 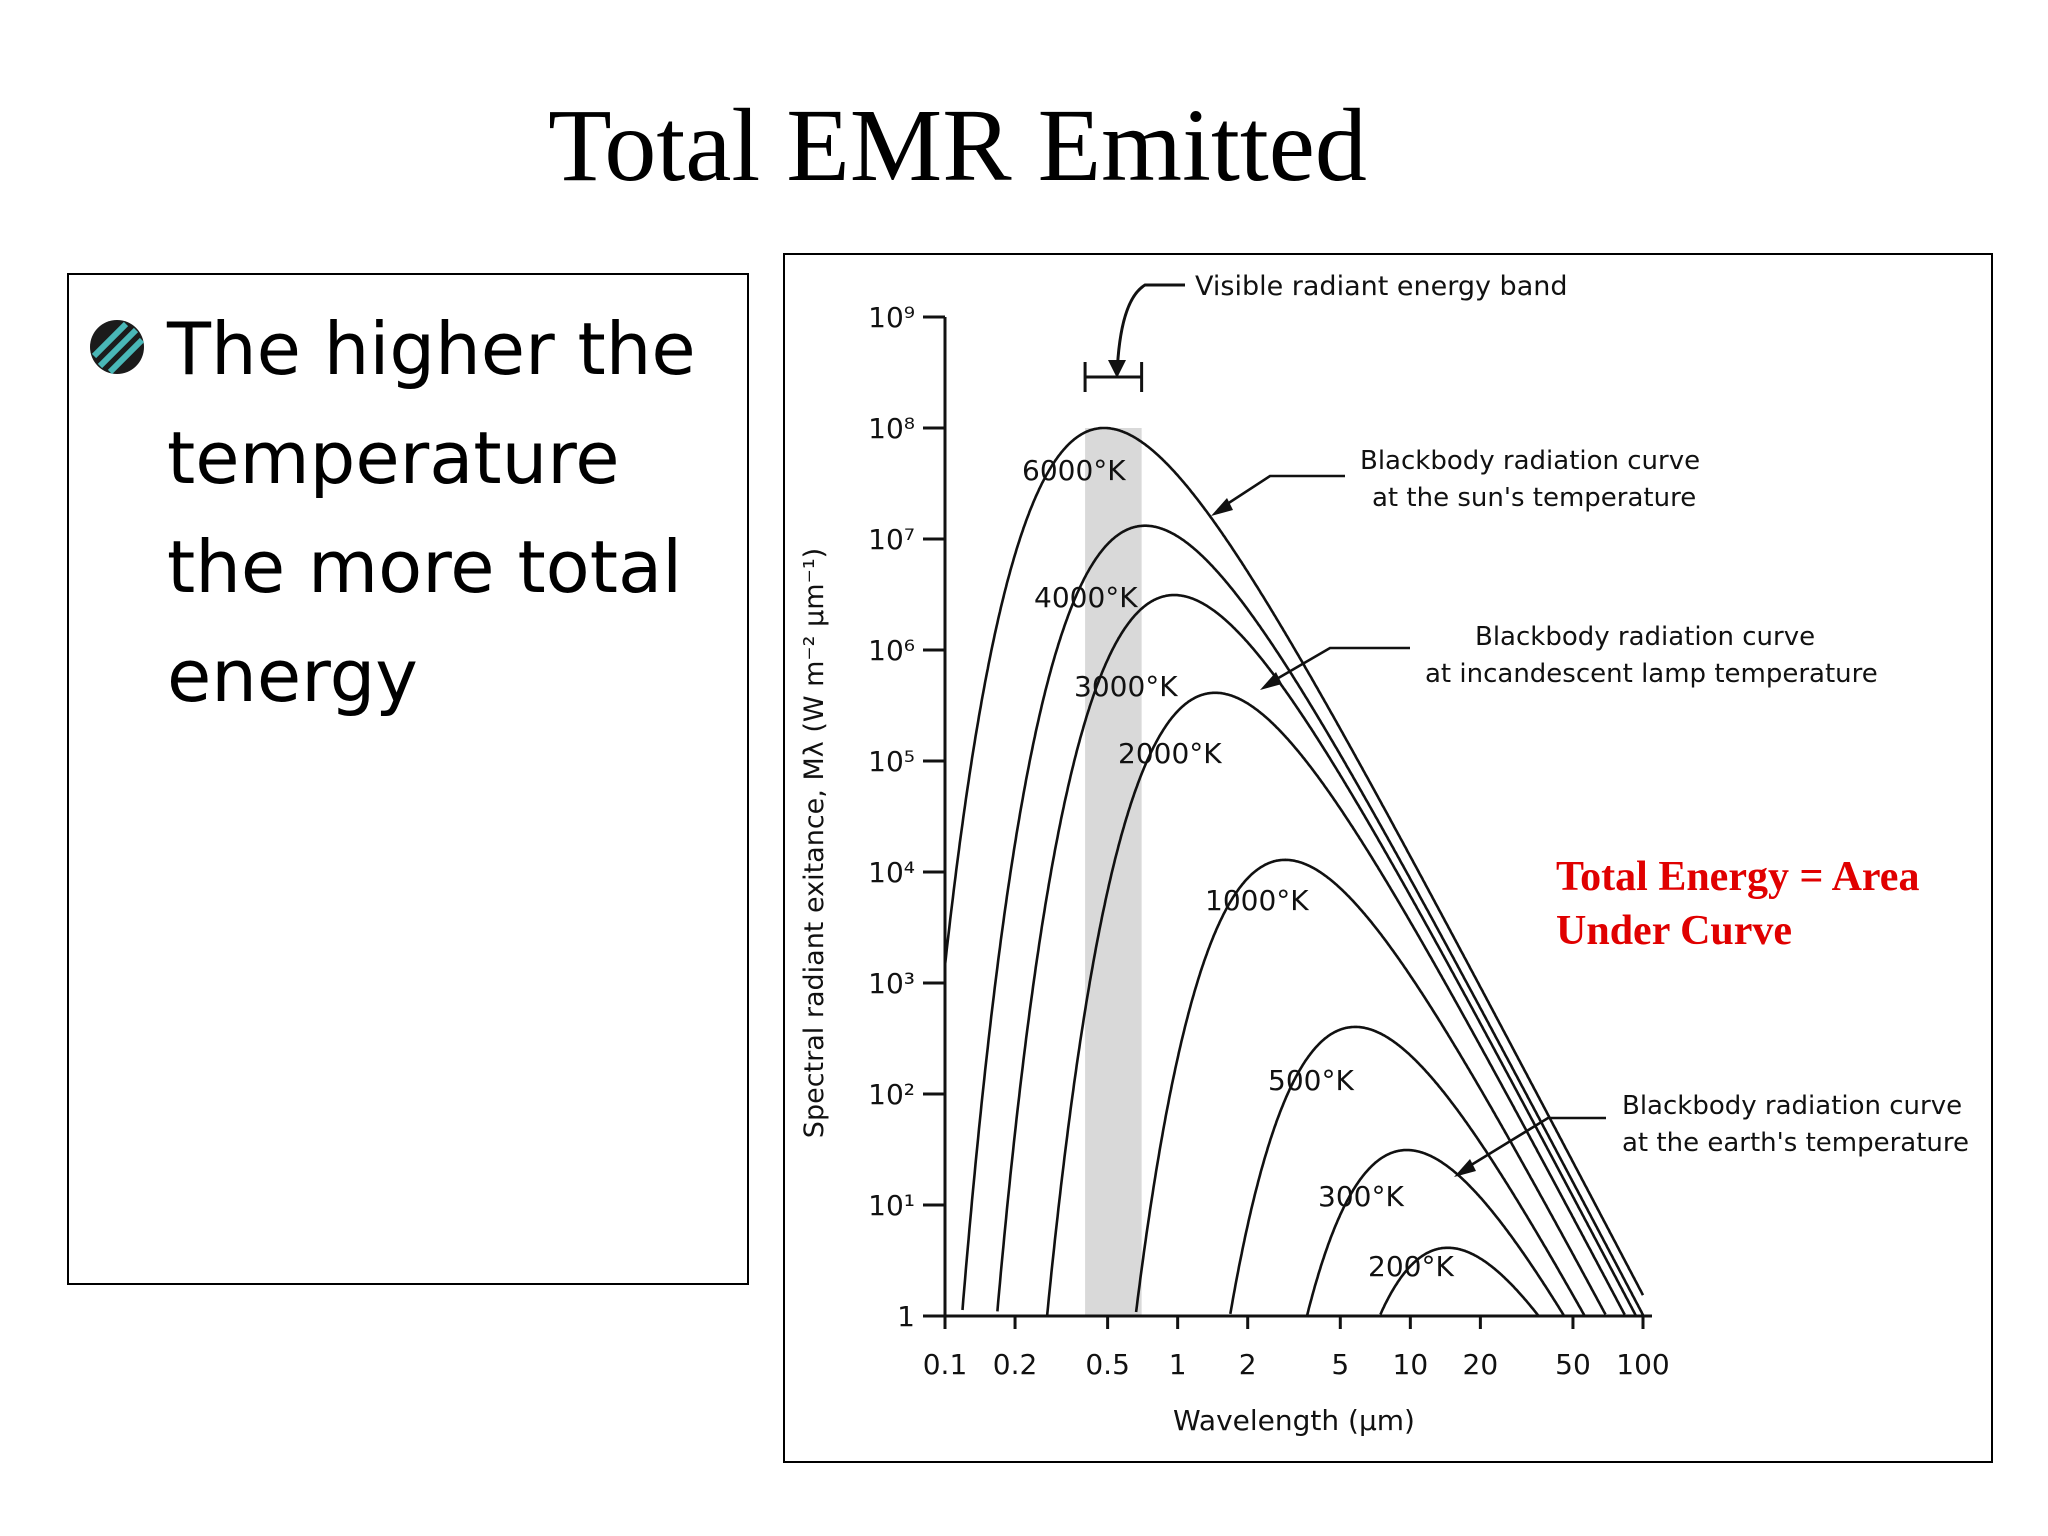 What do you see at coordinates (891, 1094) in the screenshot?
I see `y-tick-label-2: 10²` at bounding box center [891, 1094].